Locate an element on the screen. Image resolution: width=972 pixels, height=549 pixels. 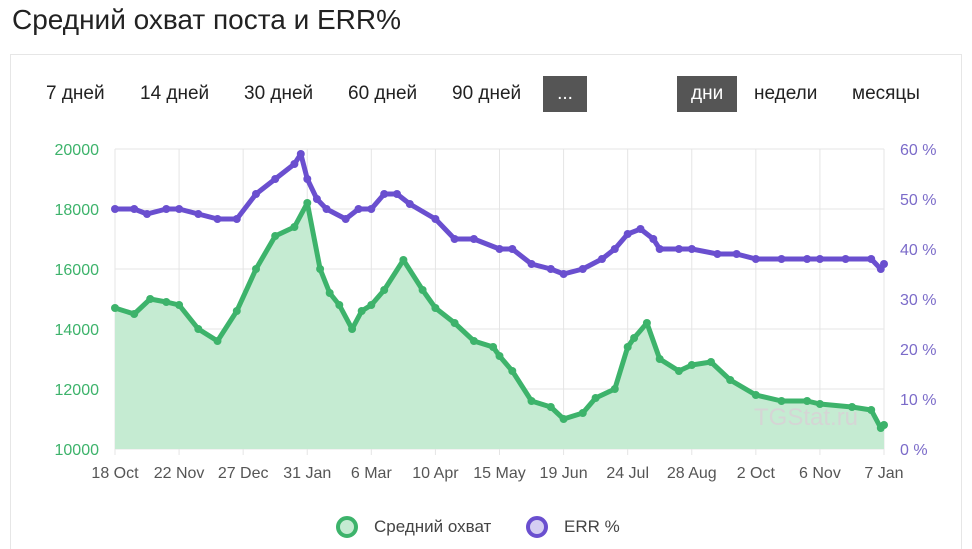
period-button-2: 30 дней is located at coordinates (279, 93).